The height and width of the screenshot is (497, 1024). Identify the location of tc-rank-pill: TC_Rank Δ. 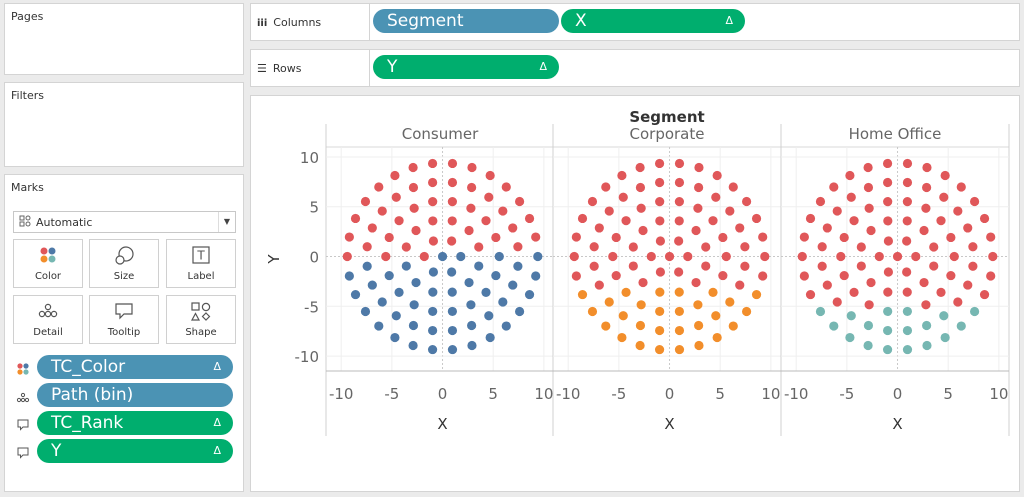
(135, 423).